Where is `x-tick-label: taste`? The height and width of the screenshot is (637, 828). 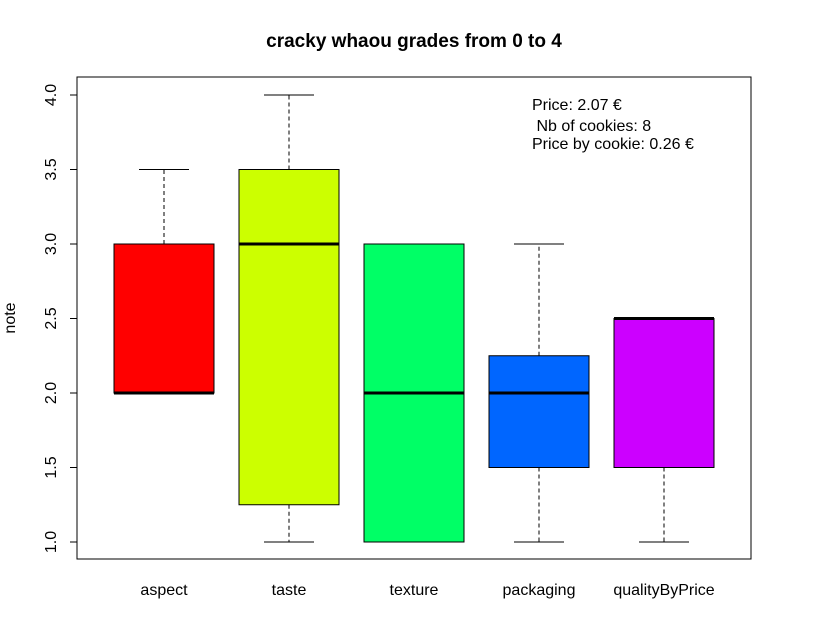 x-tick-label: taste is located at coordinates (289, 590).